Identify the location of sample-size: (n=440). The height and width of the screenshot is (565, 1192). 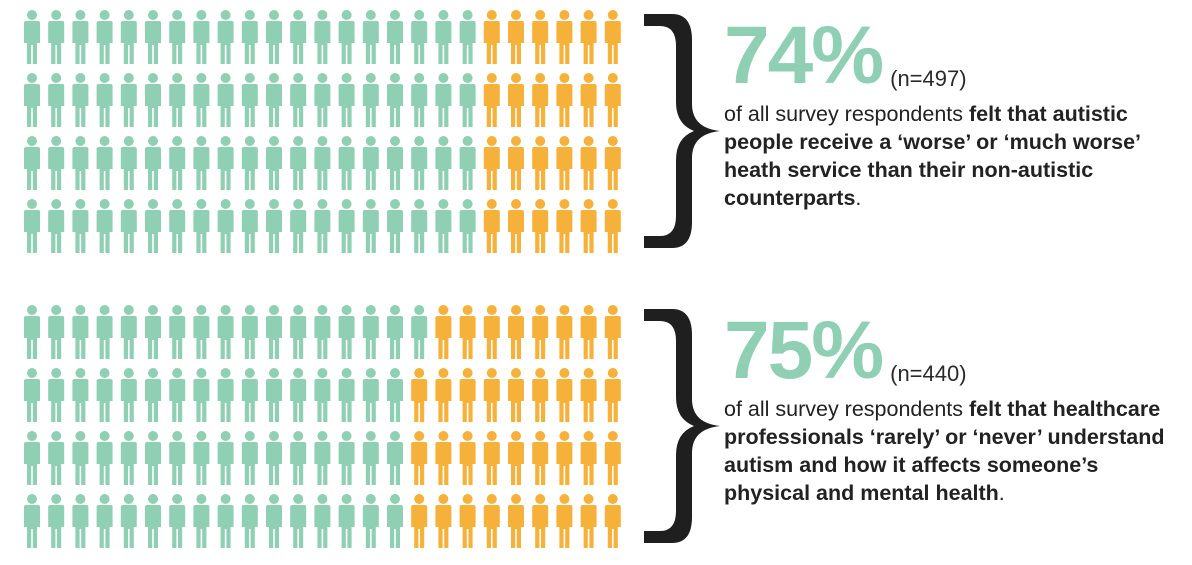
(928, 373).